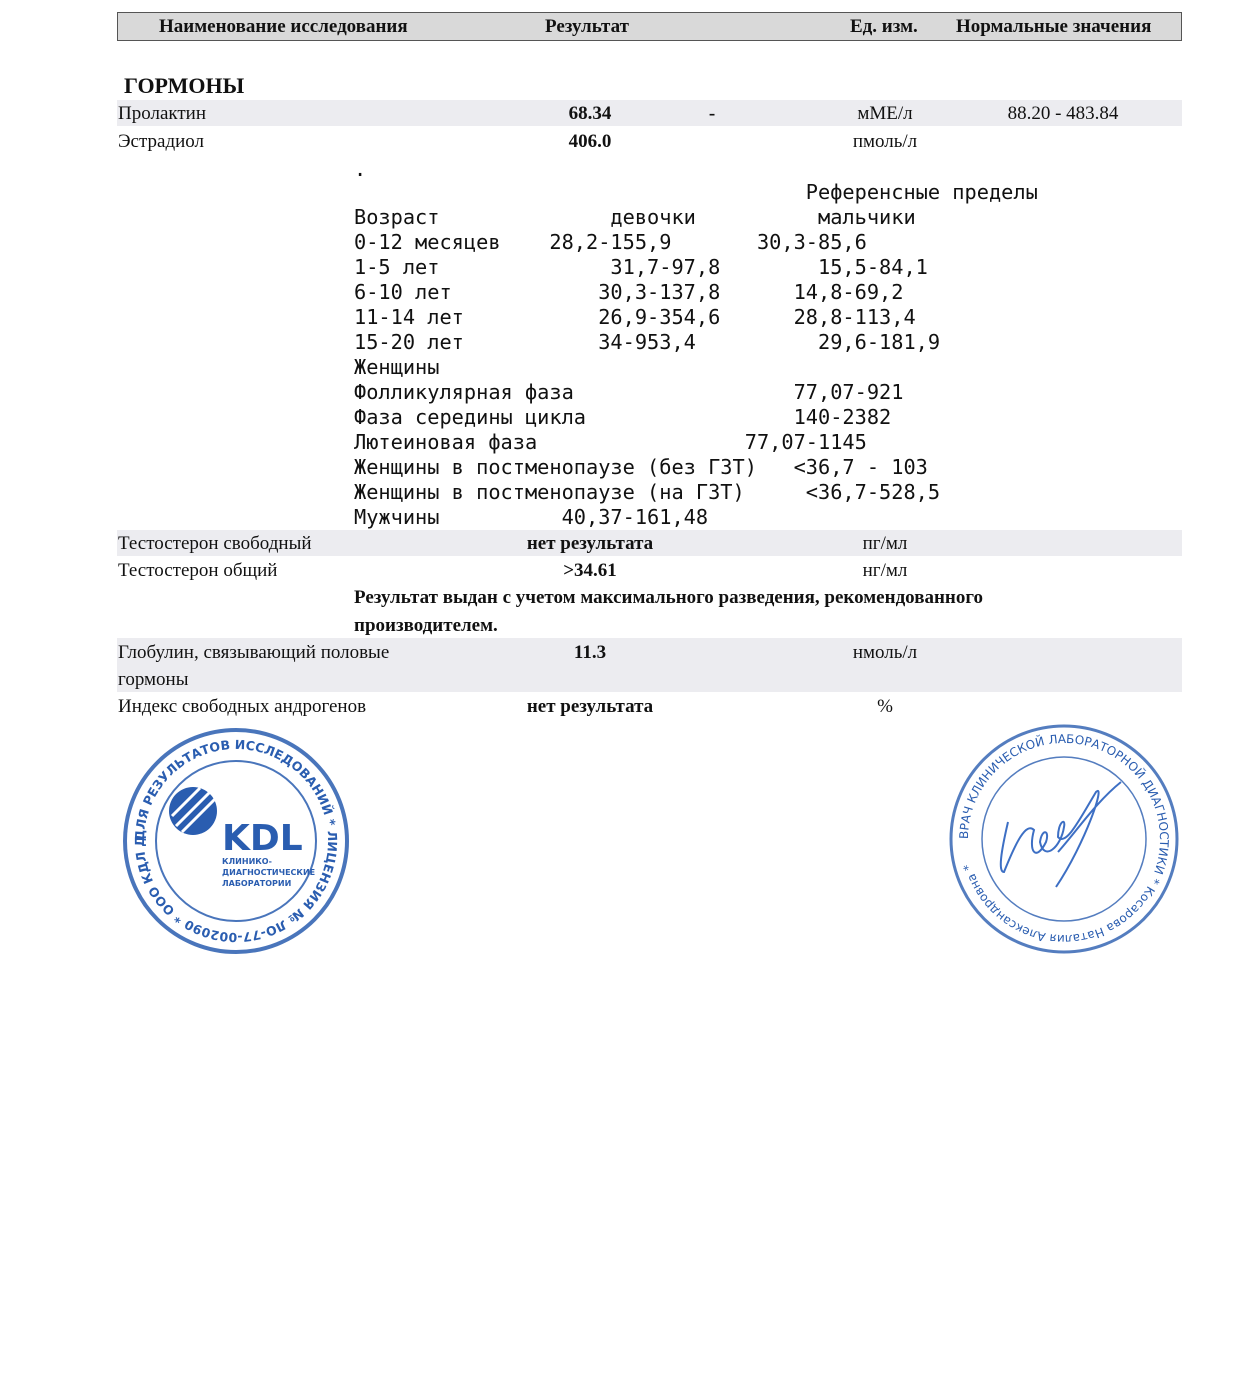 The image size is (1240, 1382). Describe the element at coordinates (635, 217) in the screenshot. I see `reference-line: Возраст девочки мальчики` at that location.